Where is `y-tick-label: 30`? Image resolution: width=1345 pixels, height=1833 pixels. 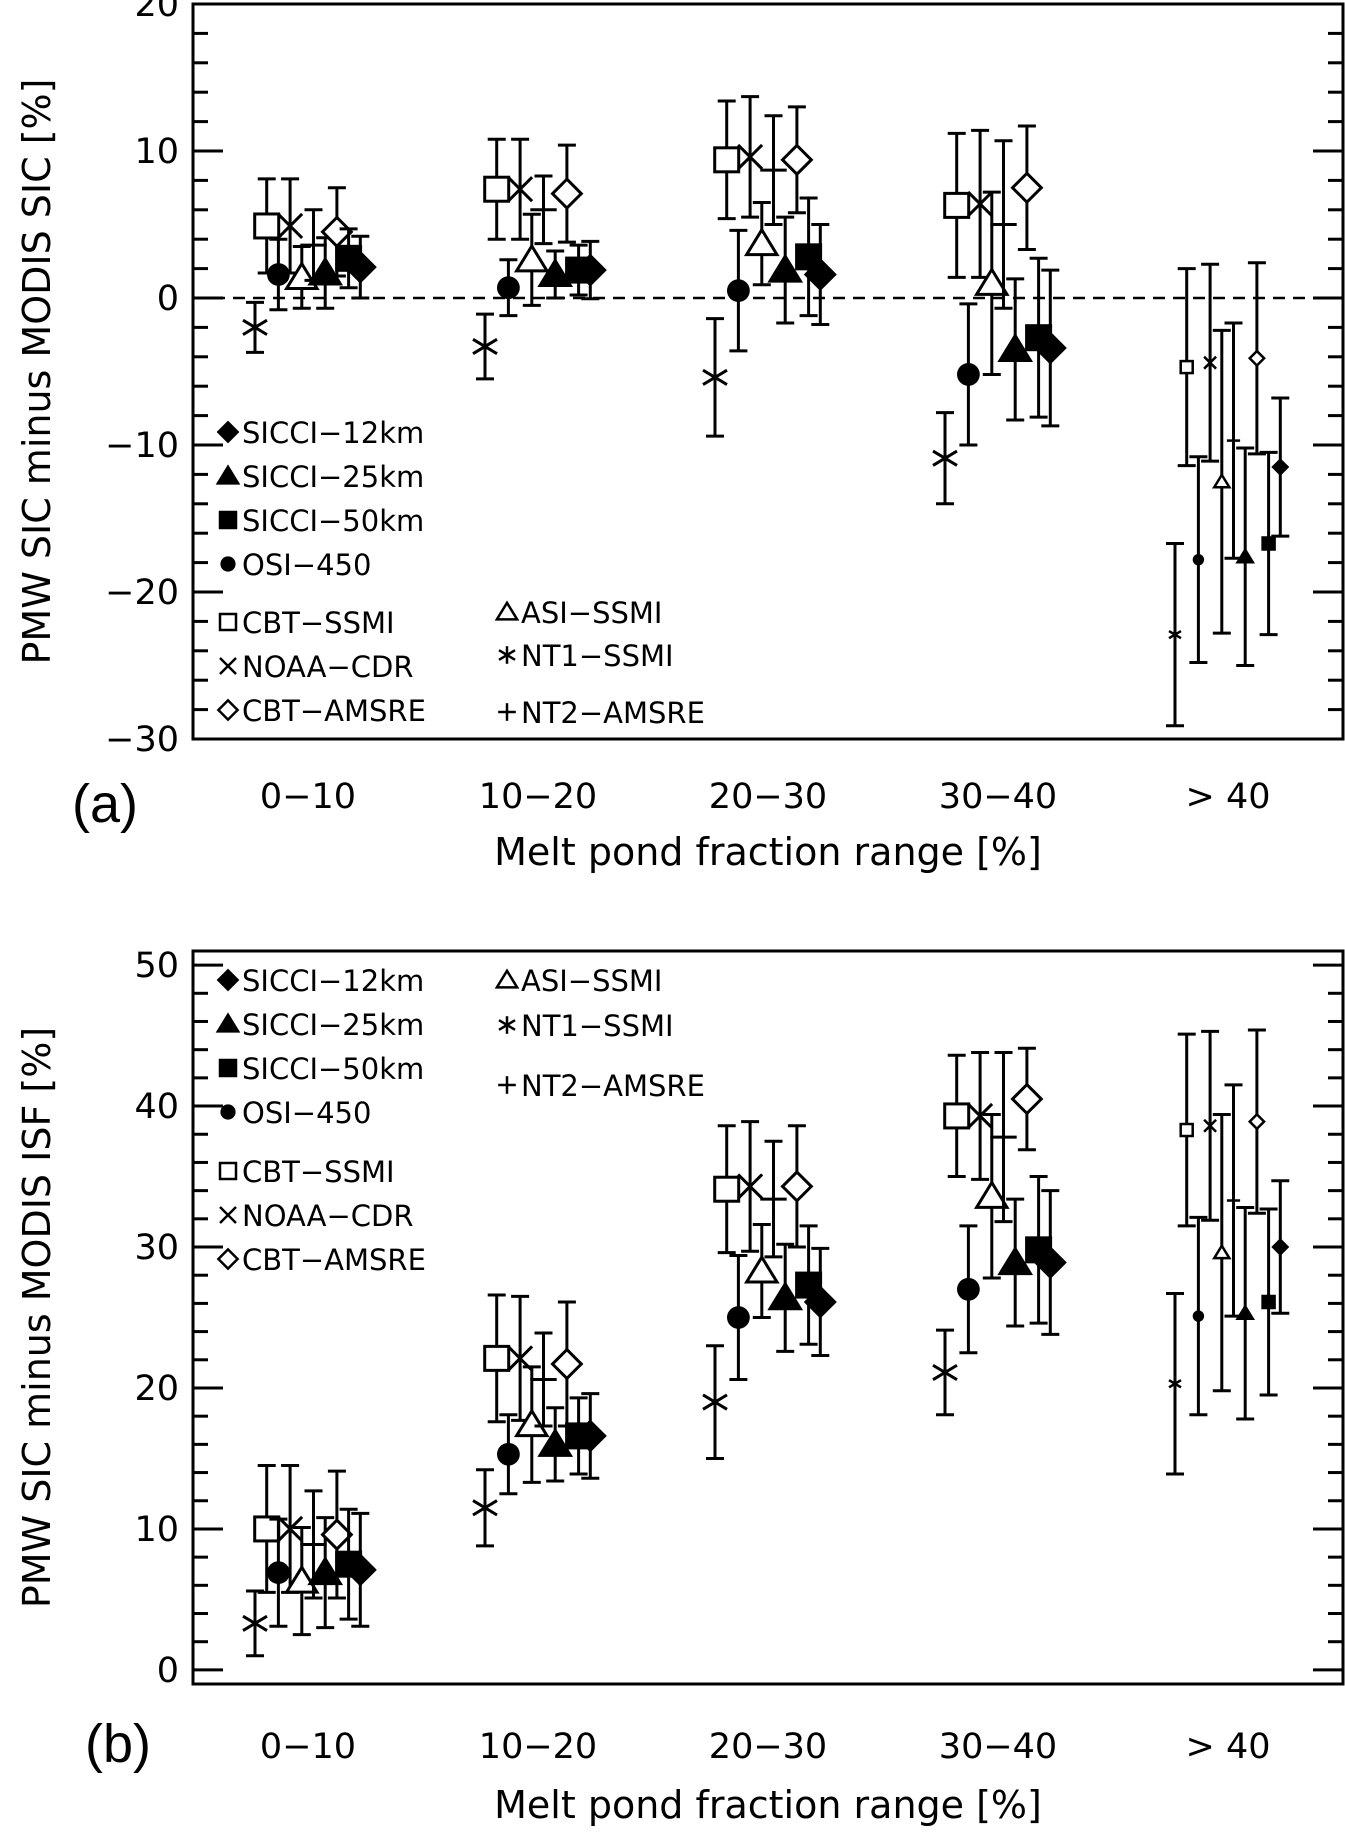 y-tick-label: 30 is located at coordinates (156, 1248).